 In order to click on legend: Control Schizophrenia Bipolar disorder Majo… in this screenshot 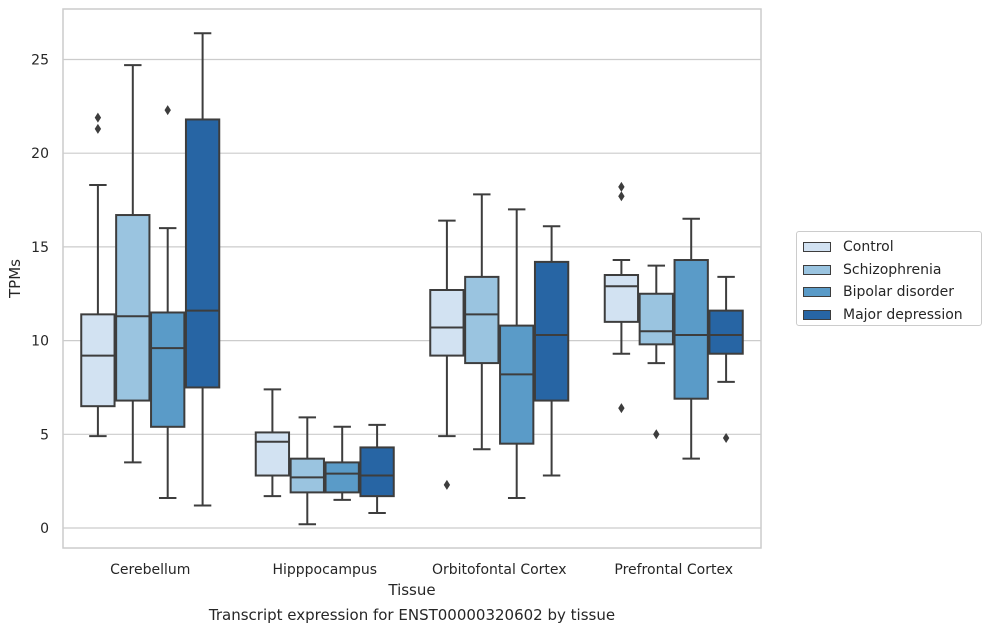, I will do `click(889, 278)`.